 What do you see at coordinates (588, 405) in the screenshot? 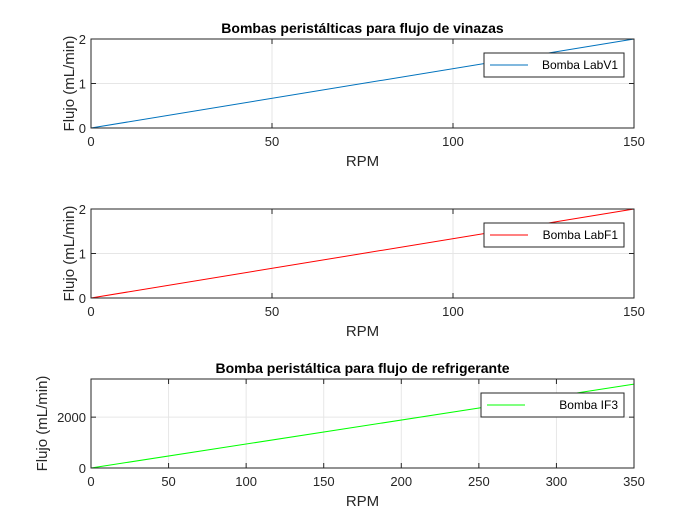
I see `legend-label: Bomba IF3` at bounding box center [588, 405].